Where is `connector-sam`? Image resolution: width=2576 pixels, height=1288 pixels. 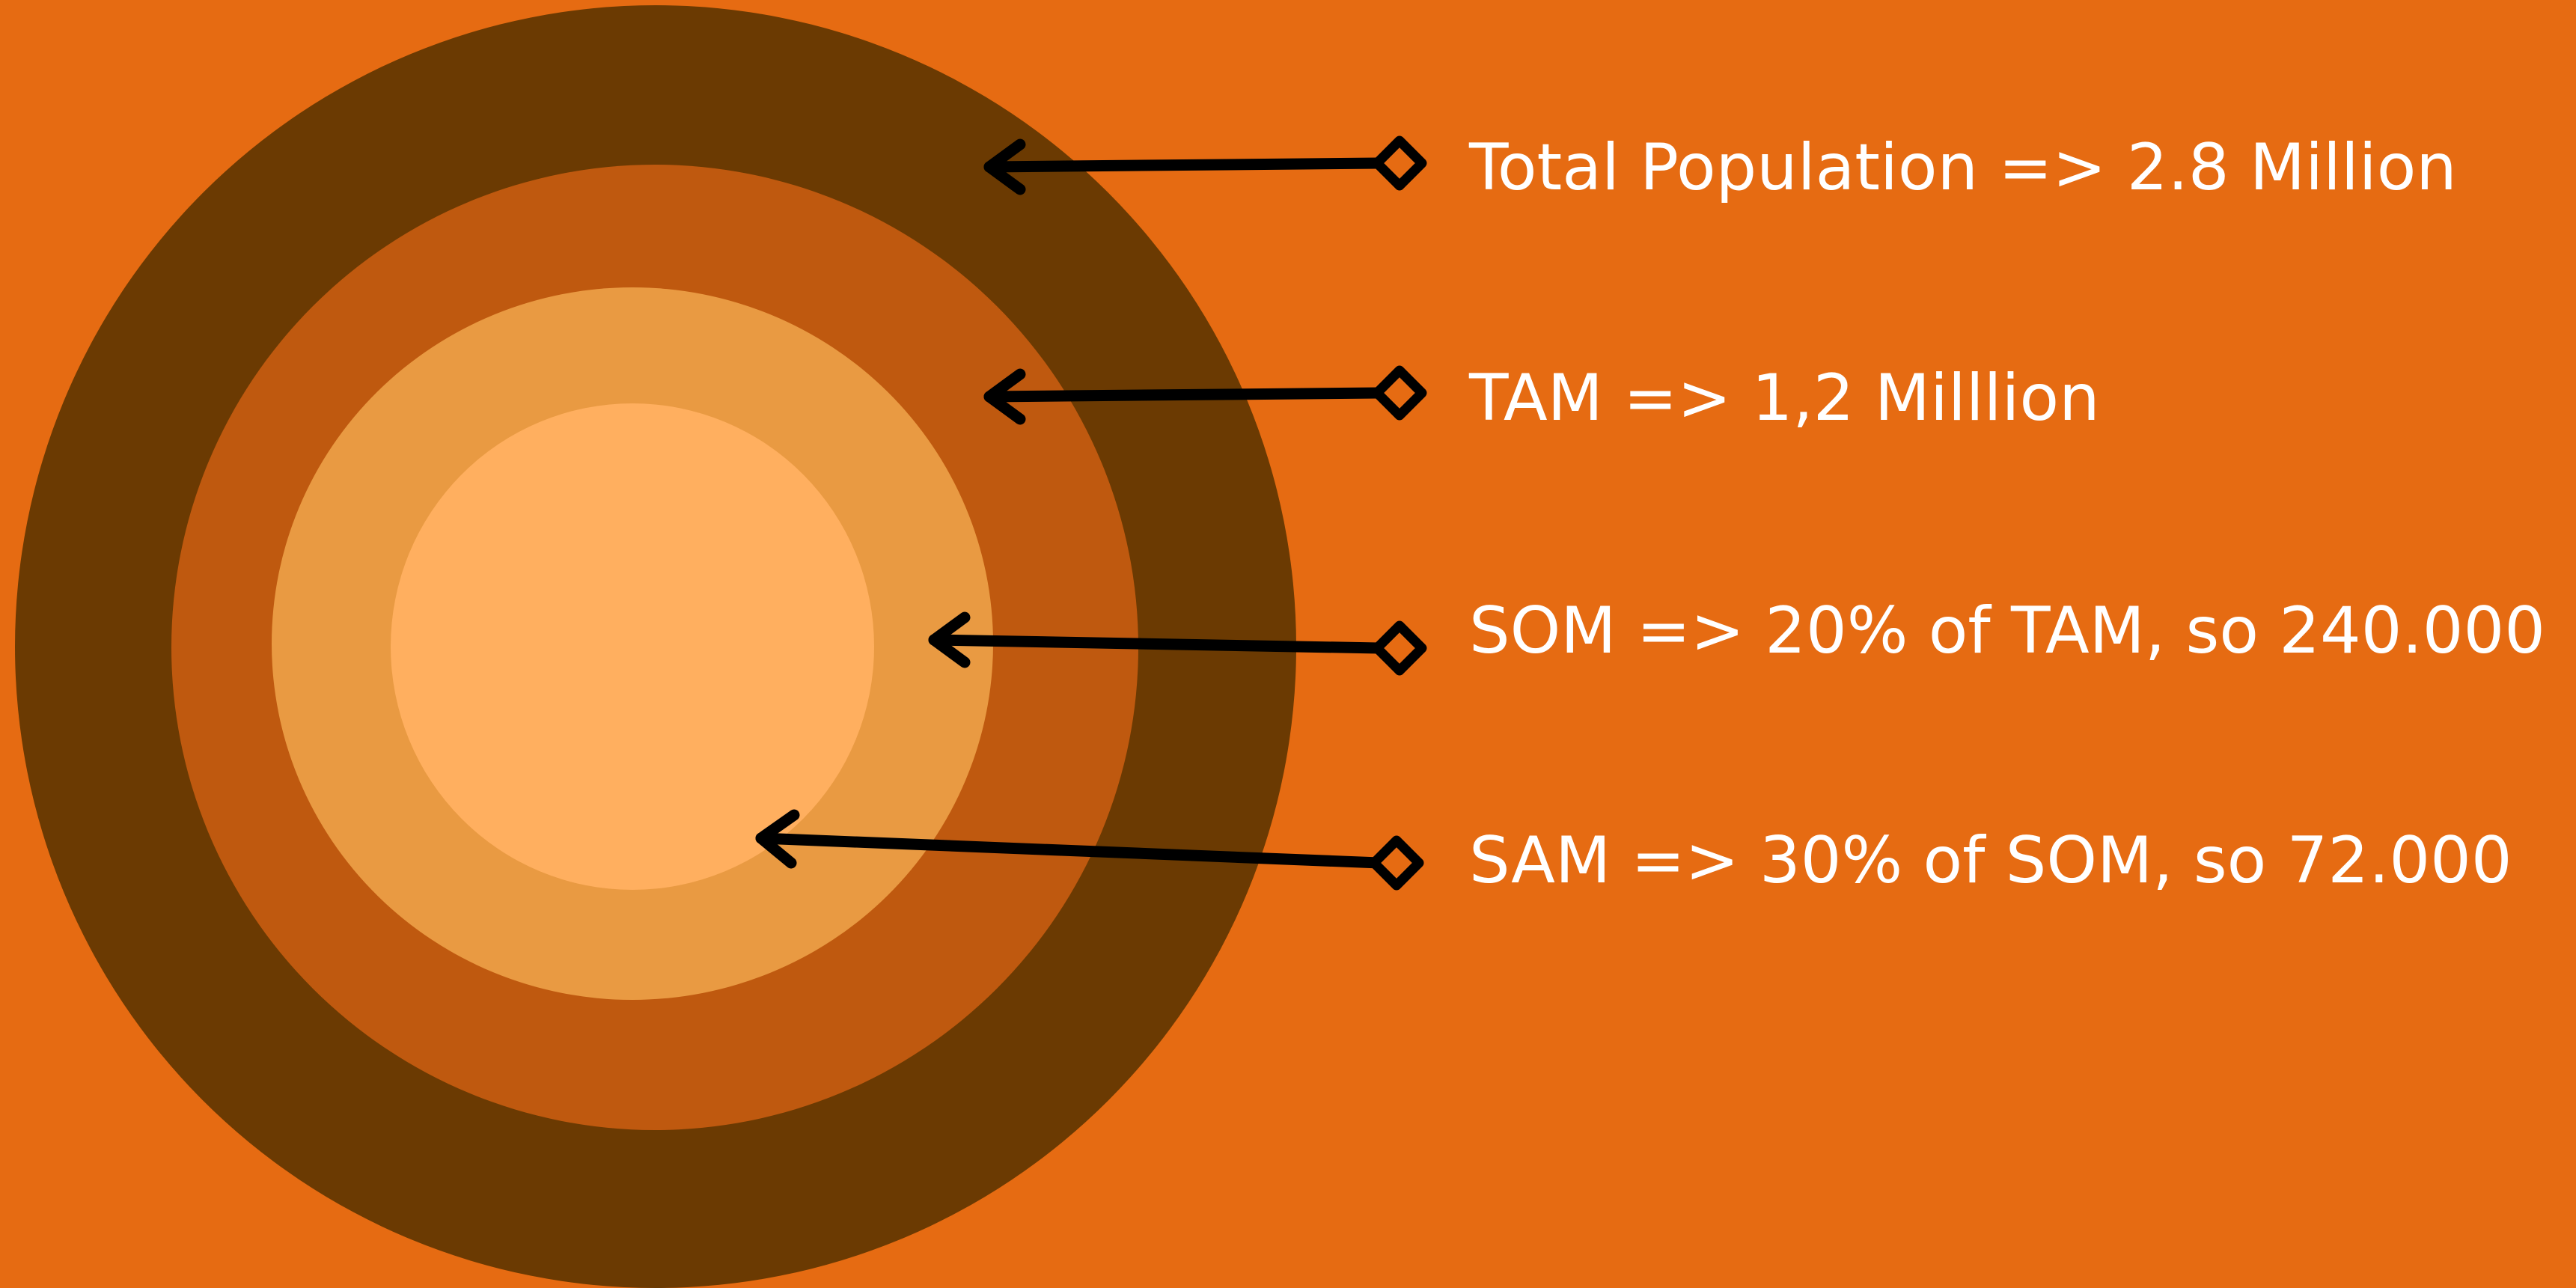
connector-sam is located at coordinates (1089, 850).